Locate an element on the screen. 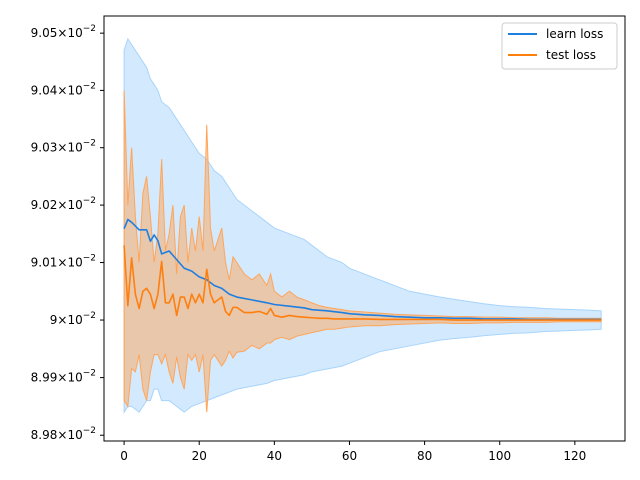  x-tick-label-100: 100 is located at coordinates (499, 456).